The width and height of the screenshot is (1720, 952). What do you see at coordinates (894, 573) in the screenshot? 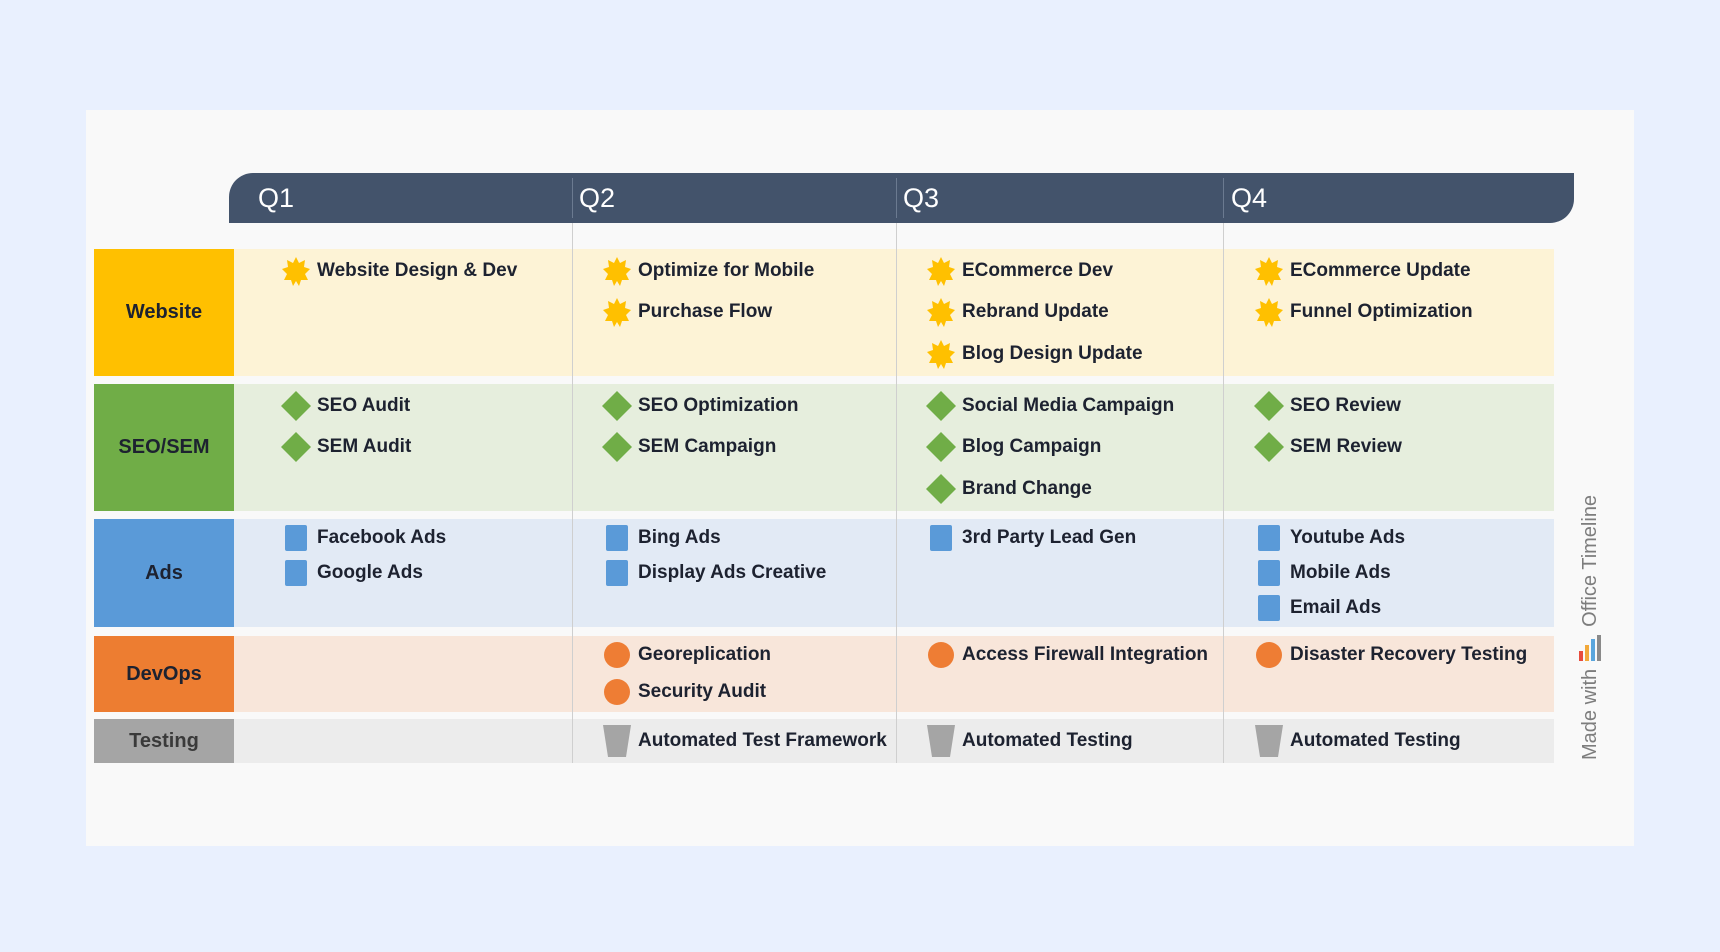
I see `lane-body-ads` at bounding box center [894, 573].